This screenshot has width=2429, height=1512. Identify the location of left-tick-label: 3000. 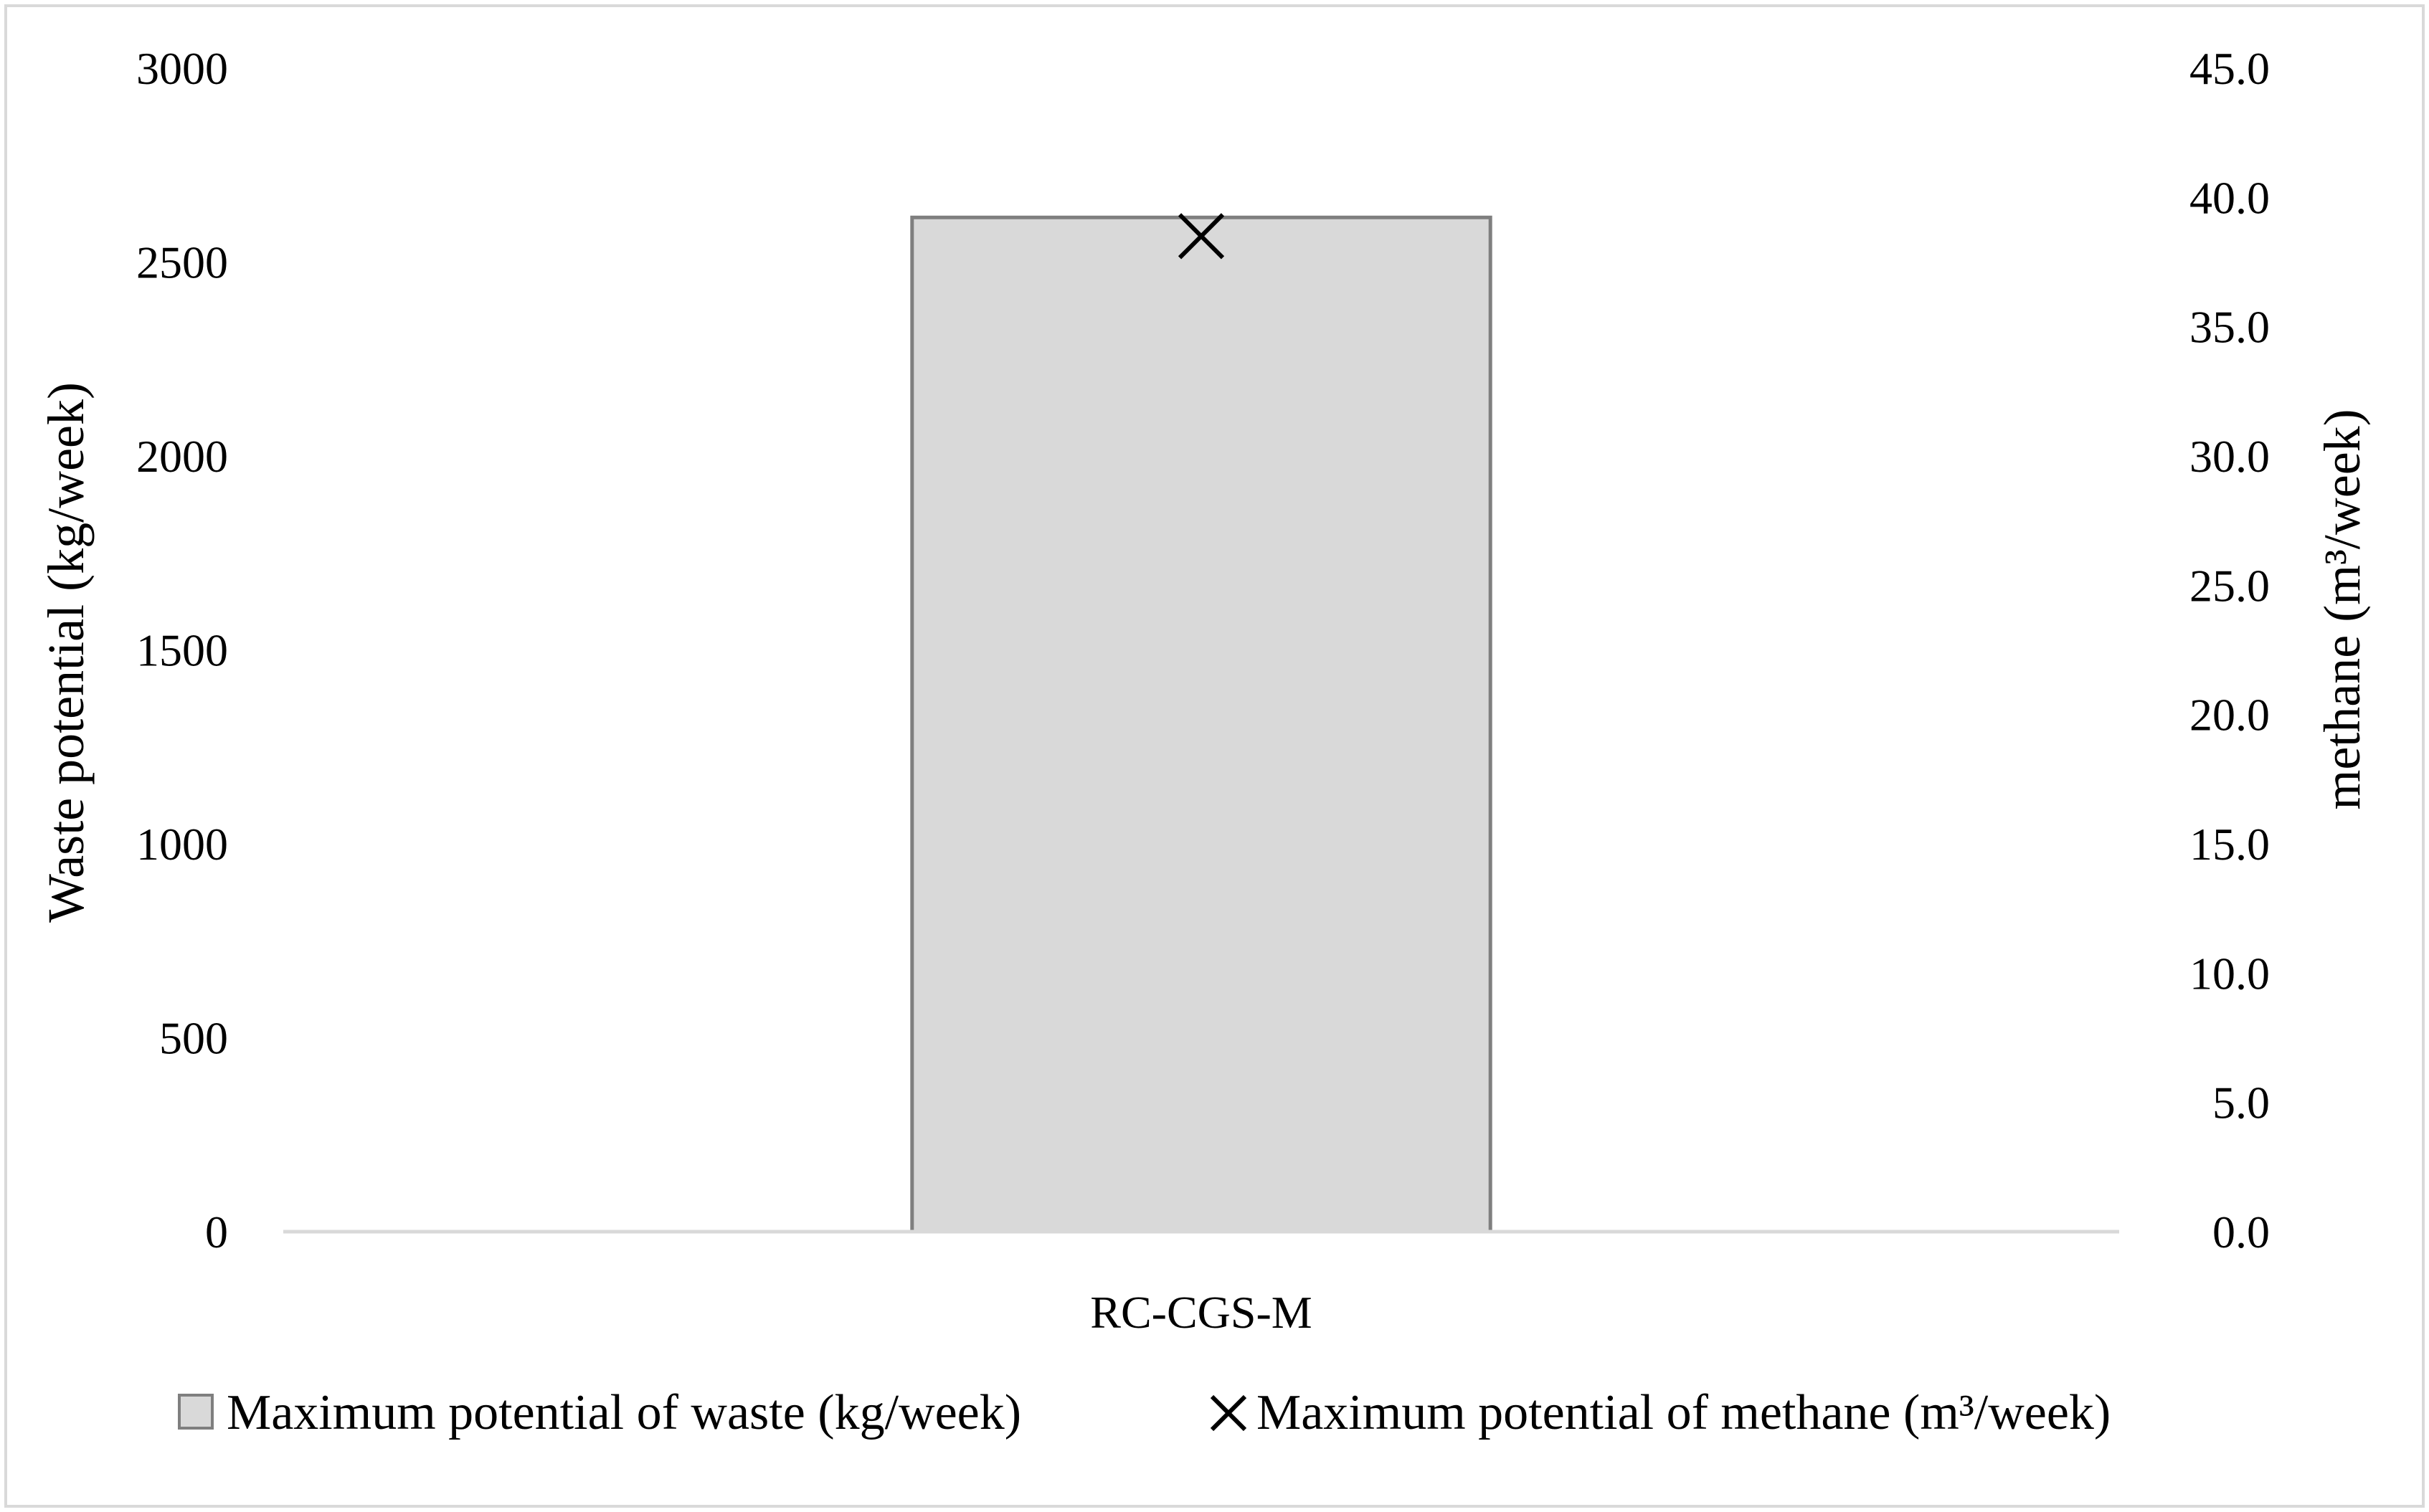
(182, 68).